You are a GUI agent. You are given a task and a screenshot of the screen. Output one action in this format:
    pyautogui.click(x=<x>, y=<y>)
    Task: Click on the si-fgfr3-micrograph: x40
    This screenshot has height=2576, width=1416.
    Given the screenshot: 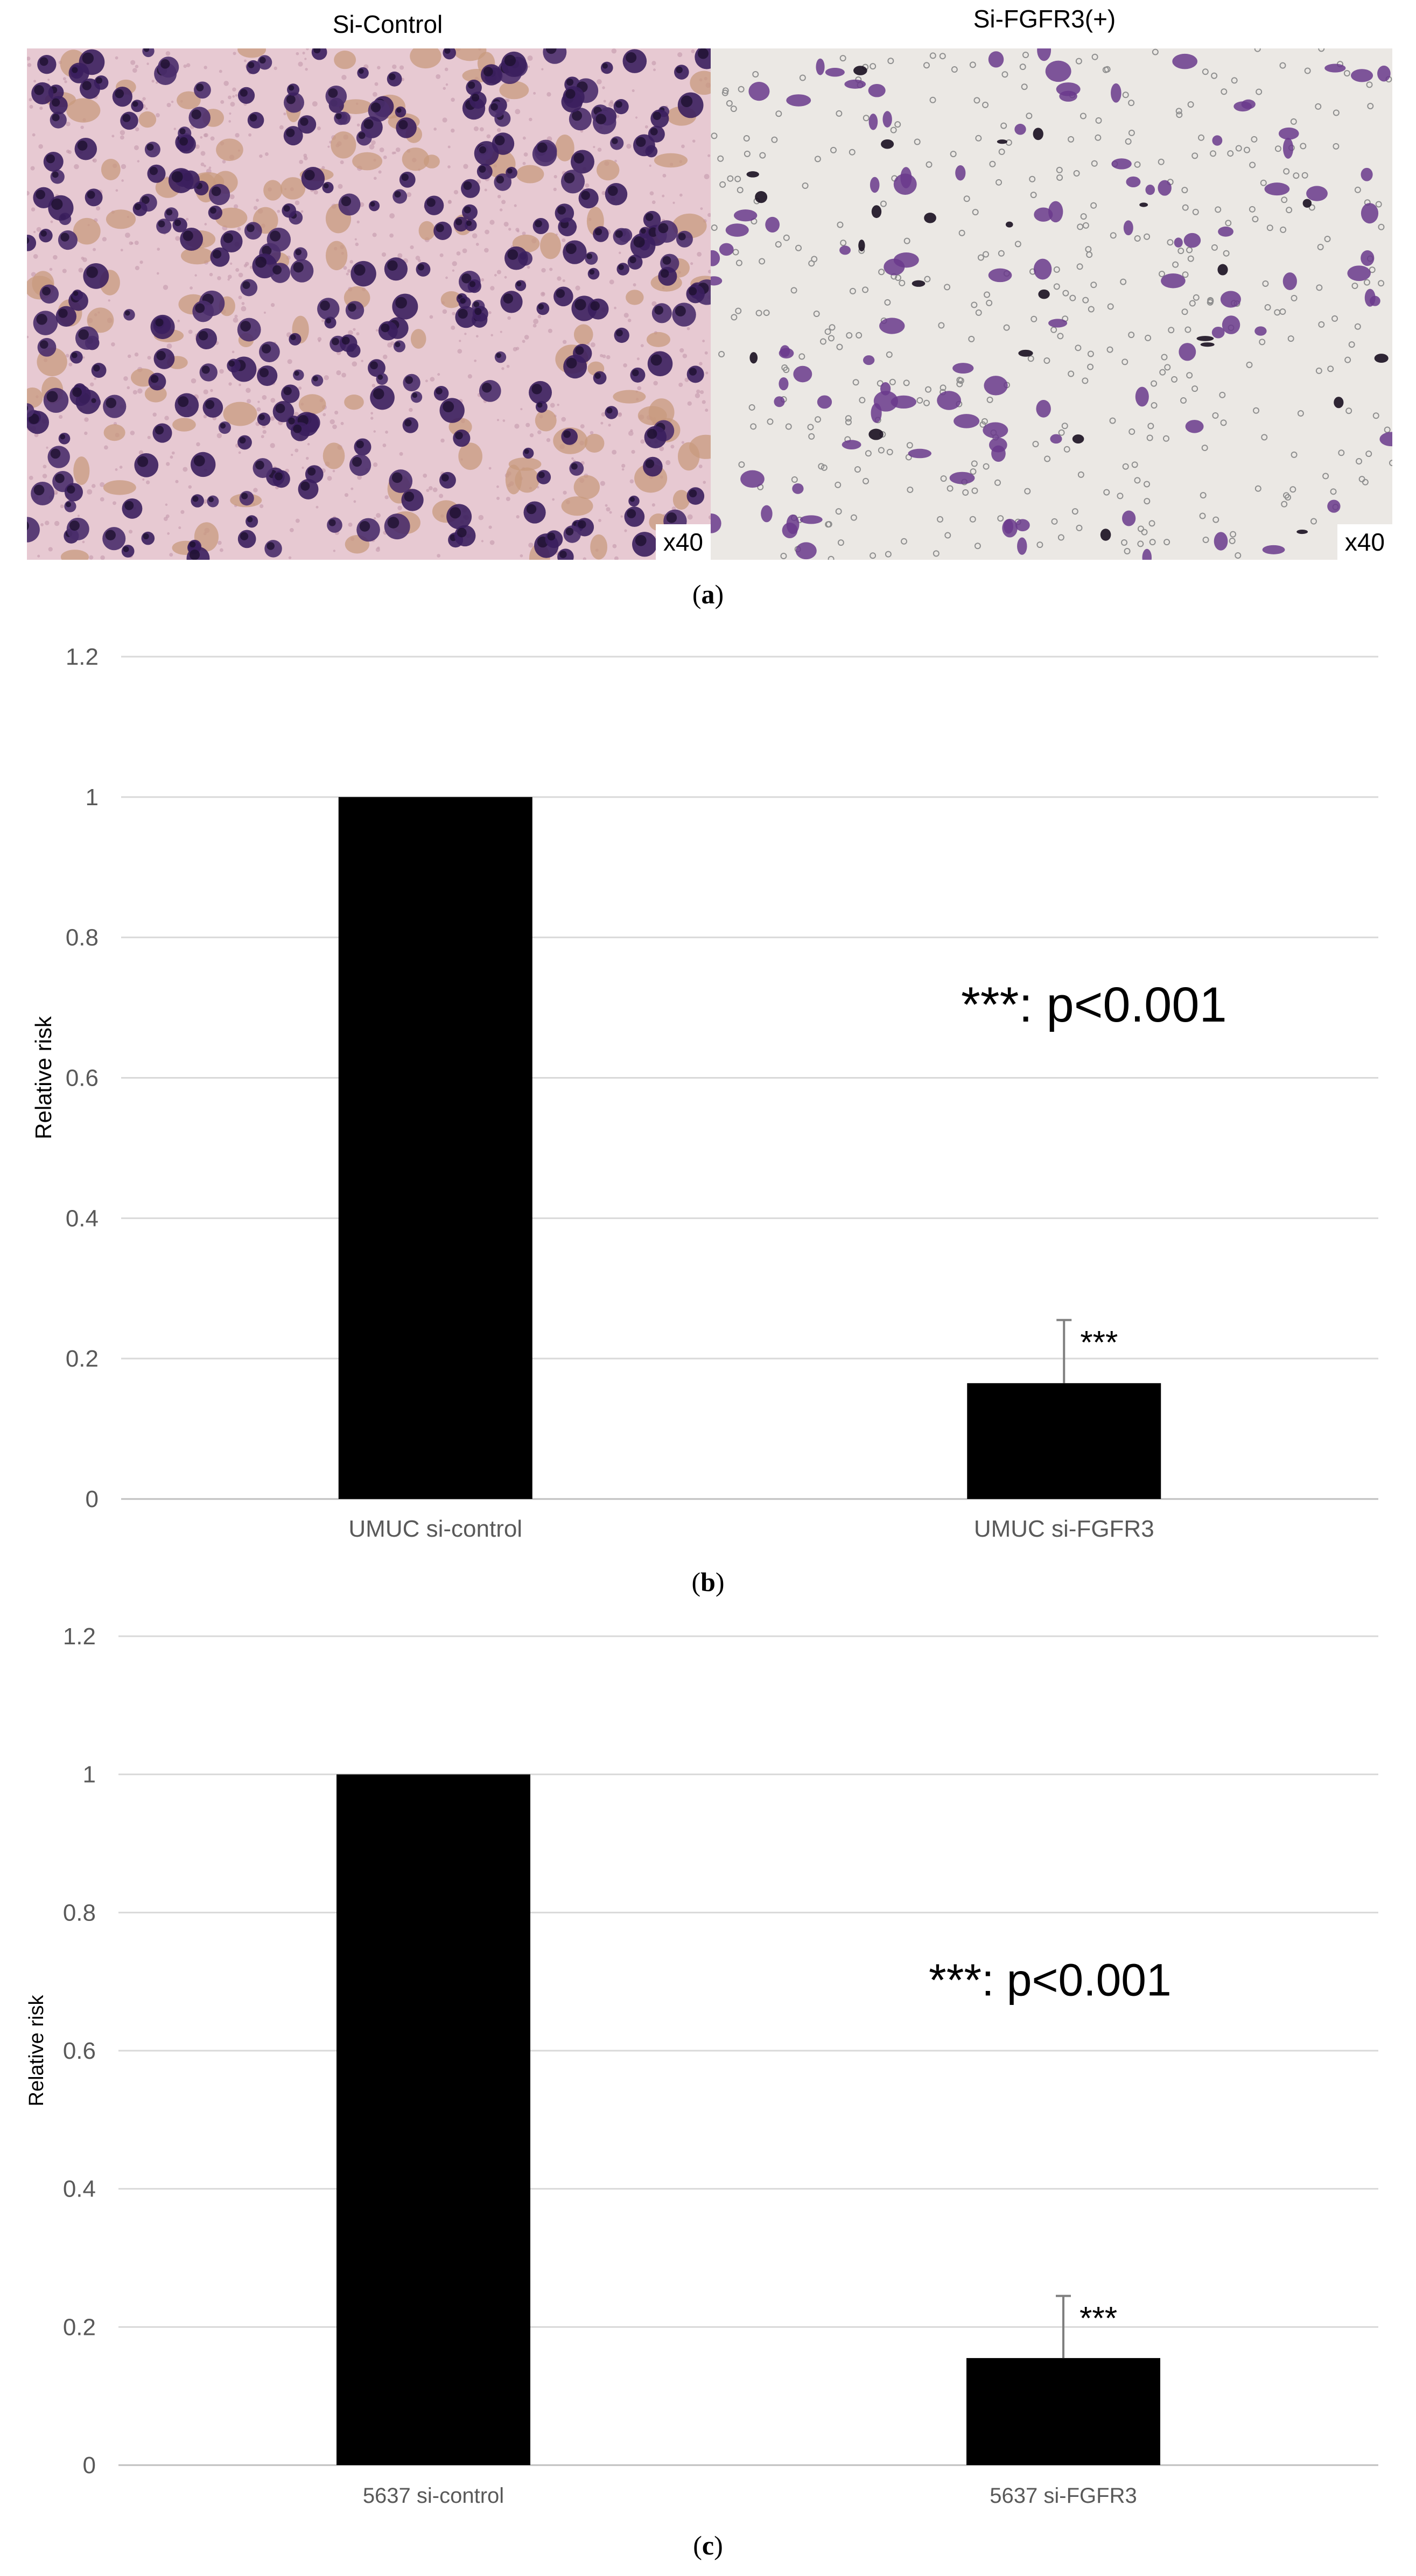 What is the action you would take?
    pyautogui.click(x=1051, y=304)
    